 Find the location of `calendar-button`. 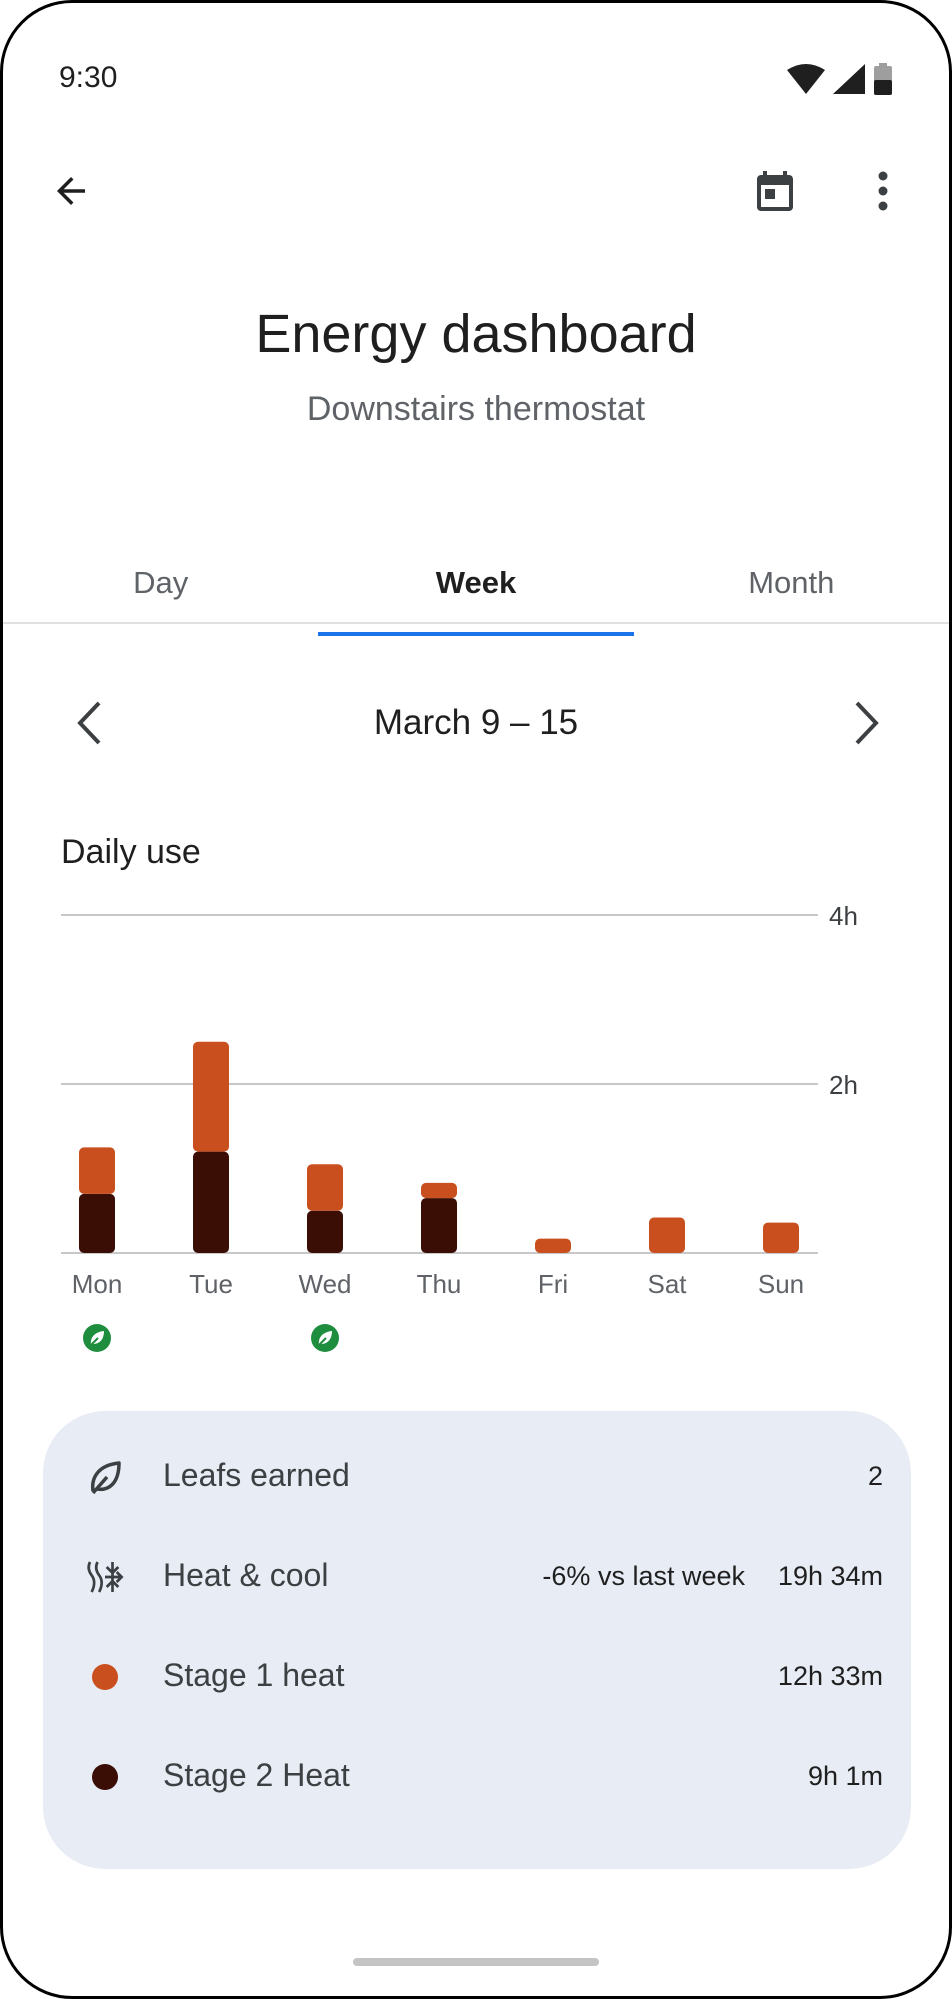

calendar-button is located at coordinates (775, 191).